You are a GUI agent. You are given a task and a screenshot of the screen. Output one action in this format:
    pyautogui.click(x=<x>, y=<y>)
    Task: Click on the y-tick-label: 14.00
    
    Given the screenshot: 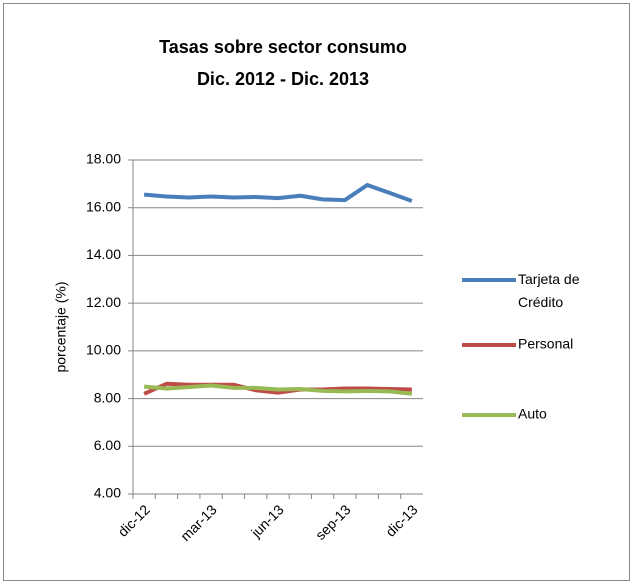 What is the action you would take?
    pyautogui.click(x=103, y=254)
    